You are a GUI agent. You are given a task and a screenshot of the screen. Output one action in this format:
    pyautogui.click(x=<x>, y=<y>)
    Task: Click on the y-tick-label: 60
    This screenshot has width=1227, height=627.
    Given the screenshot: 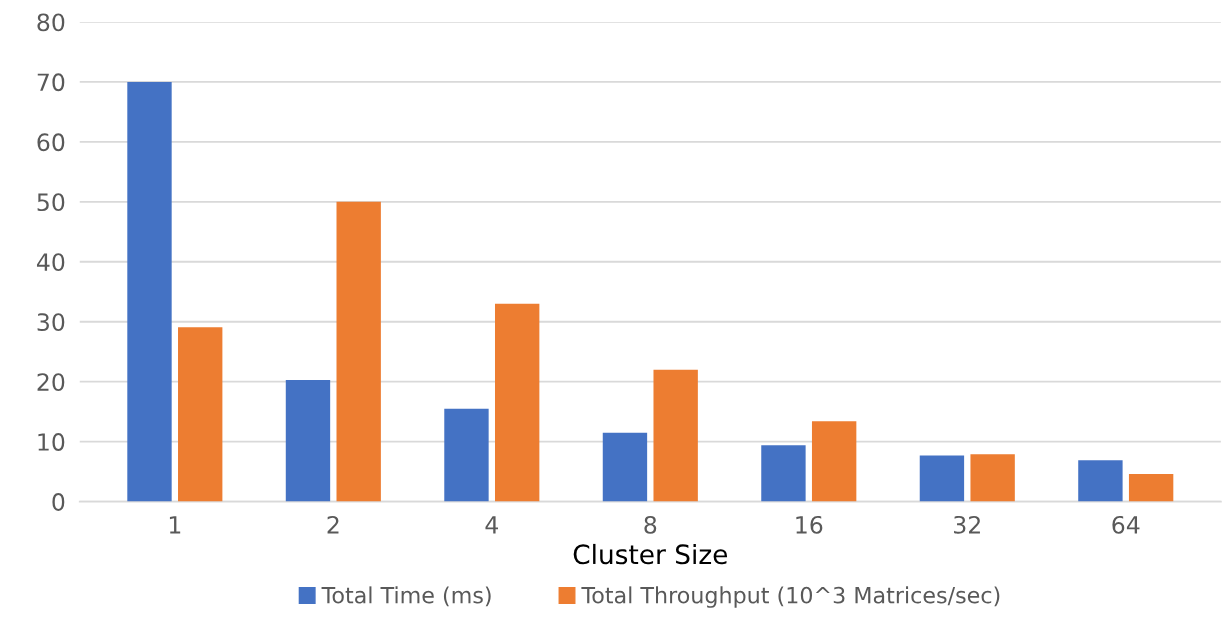 What is the action you would take?
    pyautogui.click(x=51, y=142)
    